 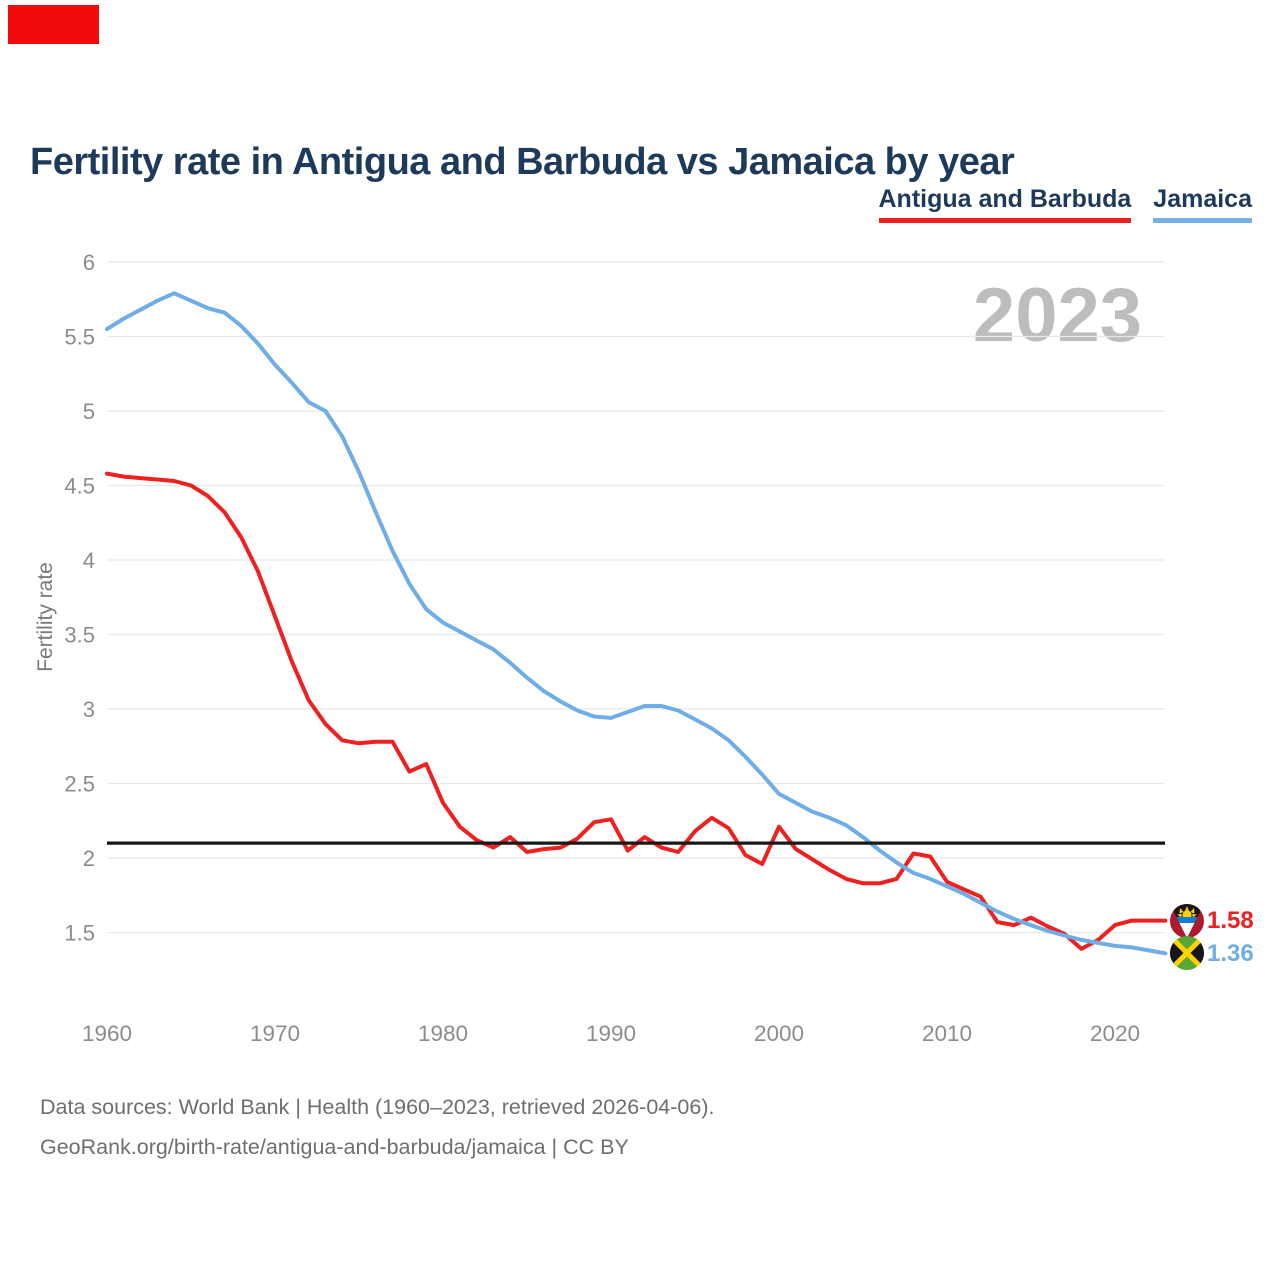 I want to click on x-tick-label: 1960, so click(x=107, y=1033).